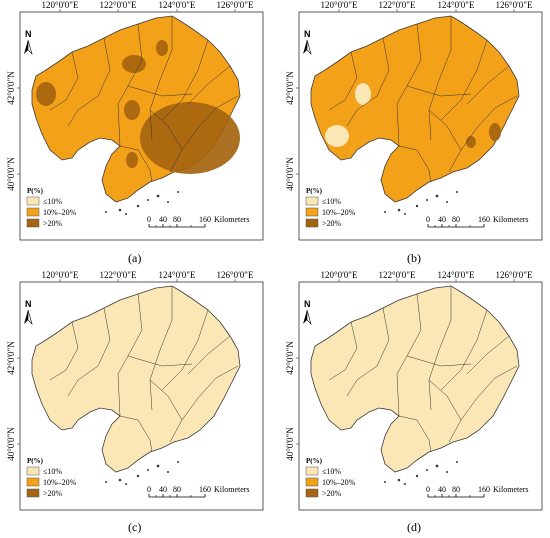 This screenshot has width=550, height=538. Describe the element at coordinates (33, 201) in the screenshot. I see `legend-swatch-low` at that location.